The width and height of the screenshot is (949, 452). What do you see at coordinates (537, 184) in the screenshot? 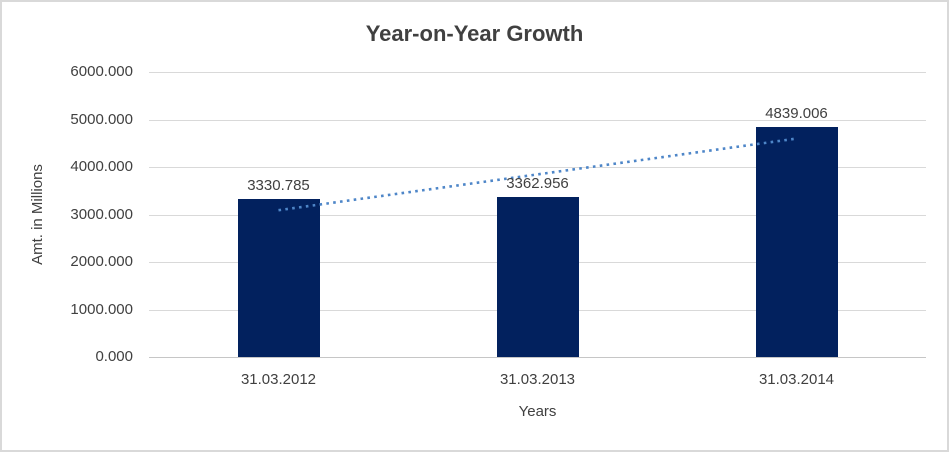
I see `data-label: 3362.956` at bounding box center [537, 184].